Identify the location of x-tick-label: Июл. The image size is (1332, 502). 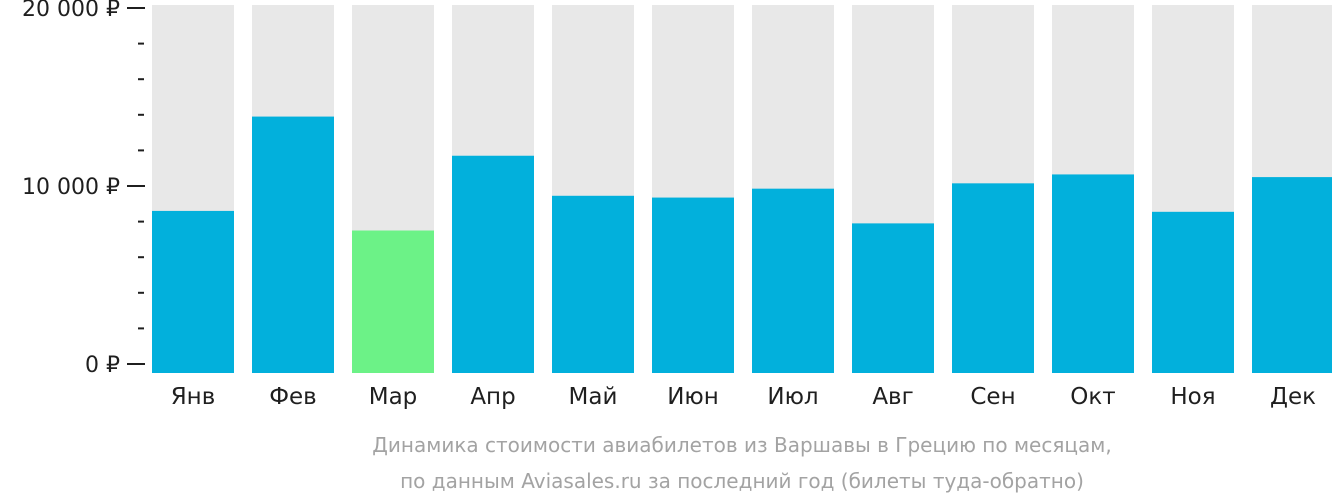
(792, 397).